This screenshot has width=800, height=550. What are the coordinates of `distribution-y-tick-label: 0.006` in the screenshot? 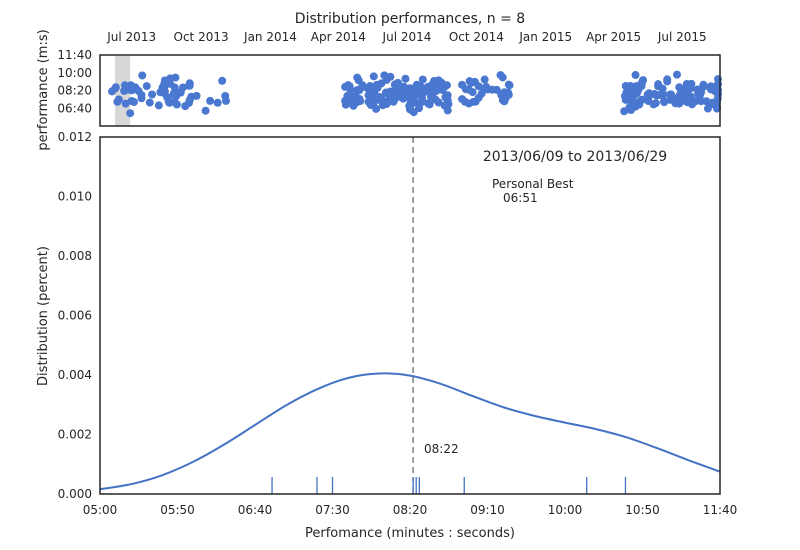 It's located at (75, 316).